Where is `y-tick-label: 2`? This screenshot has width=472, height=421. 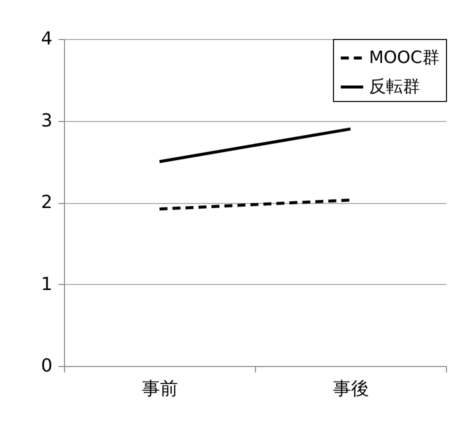 y-tick-label: 2 is located at coordinates (46, 202).